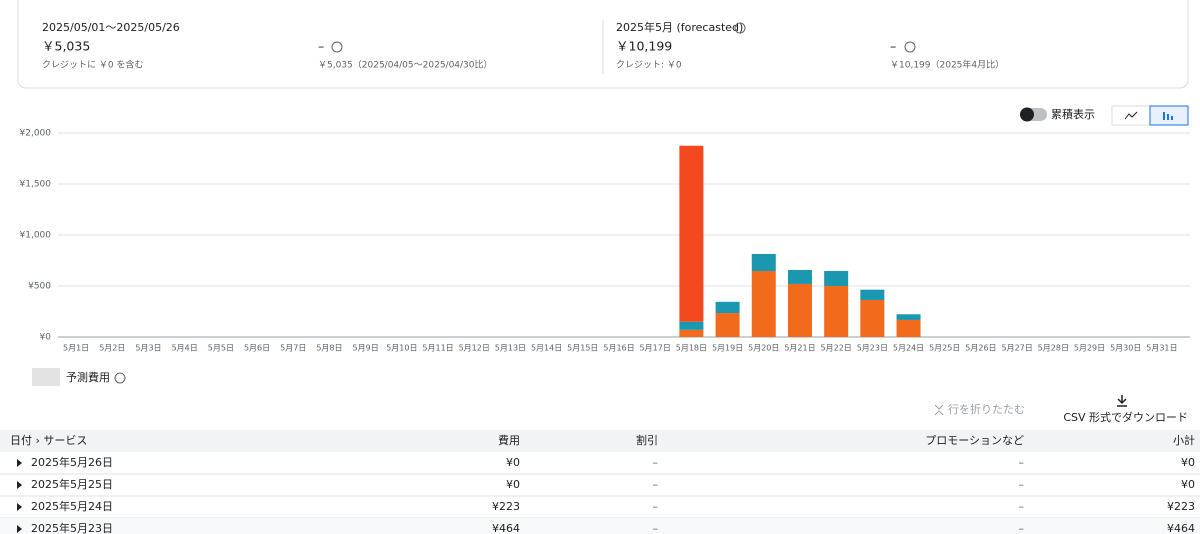  What do you see at coordinates (321, 46) in the screenshot?
I see `change: –` at bounding box center [321, 46].